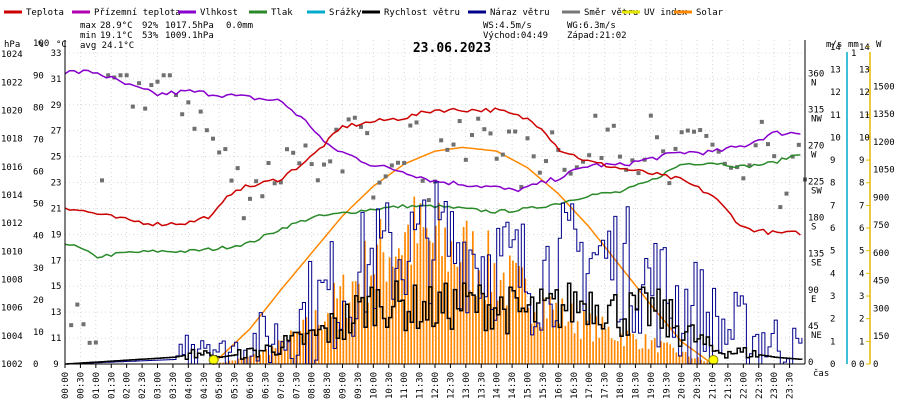 Image resolution: width=900 pixels, height=400 pixels. What do you see at coordinates (56, 158) in the screenshot?
I see `temperature-tick-label: 25` at bounding box center [56, 158].